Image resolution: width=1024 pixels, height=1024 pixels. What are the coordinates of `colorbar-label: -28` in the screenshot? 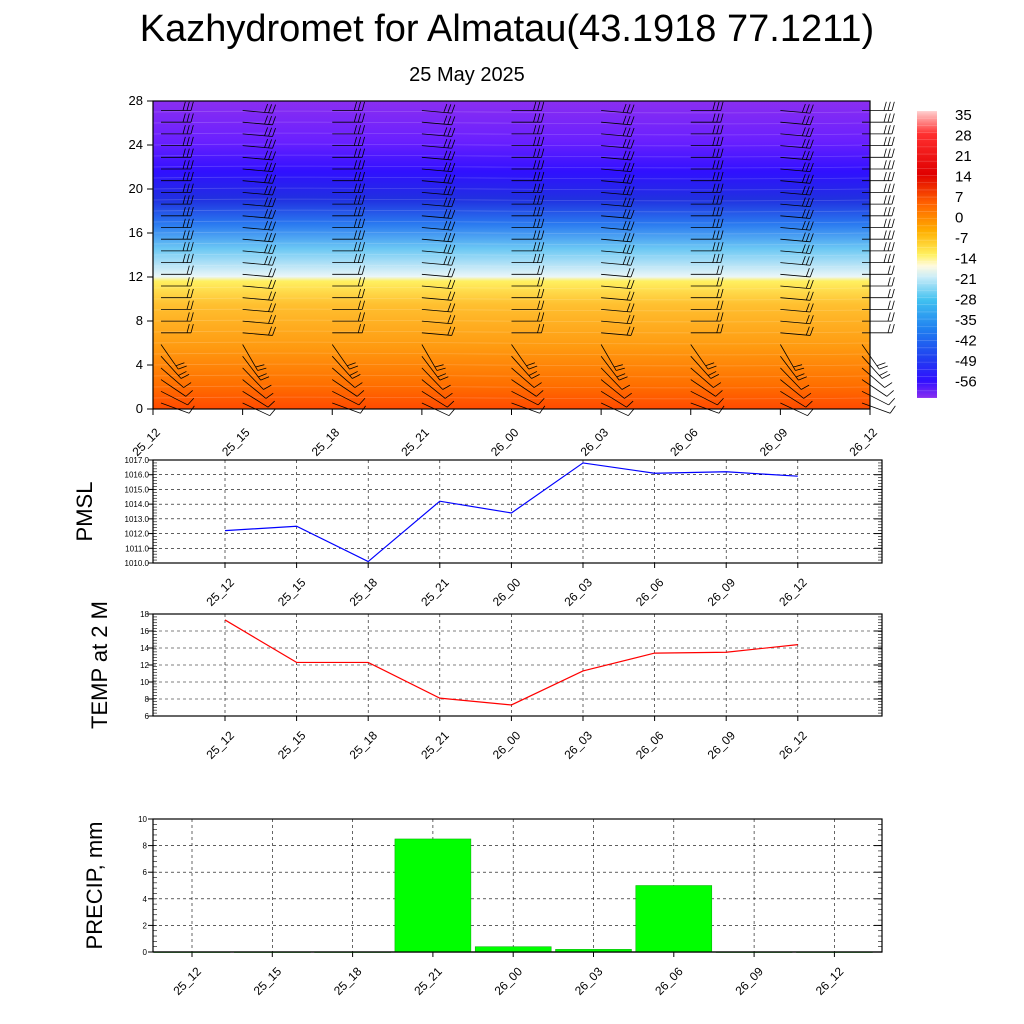 It's located at (966, 300).